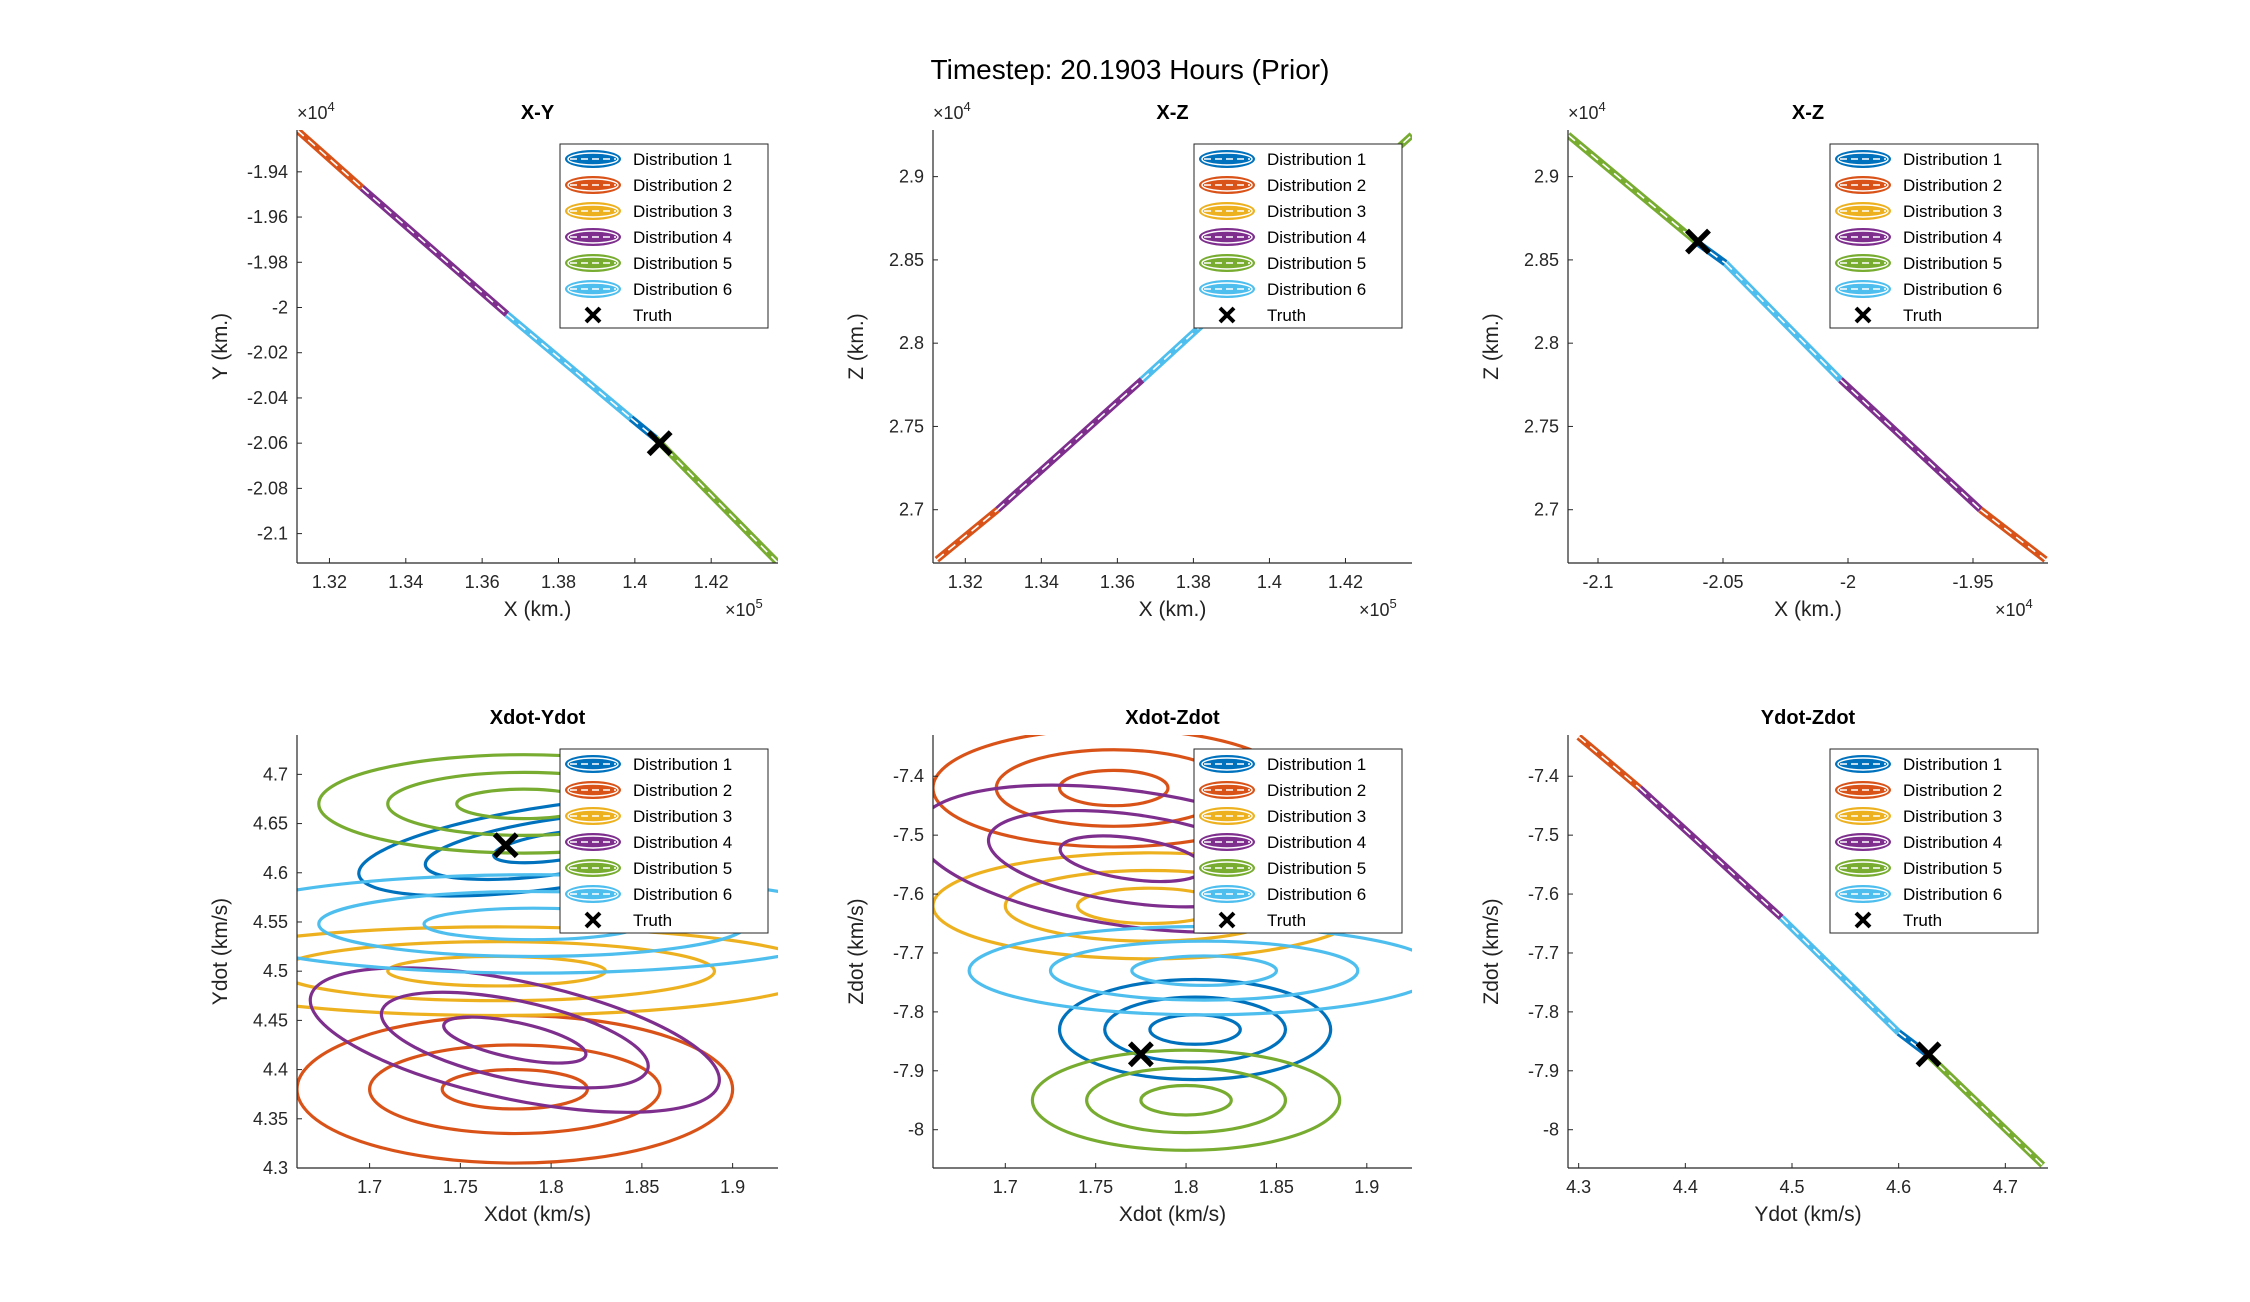 The image size is (2250, 1302). Describe the element at coordinates (460, 1187) in the screenshot. I see `x-tick-label: 1.75` at that location.